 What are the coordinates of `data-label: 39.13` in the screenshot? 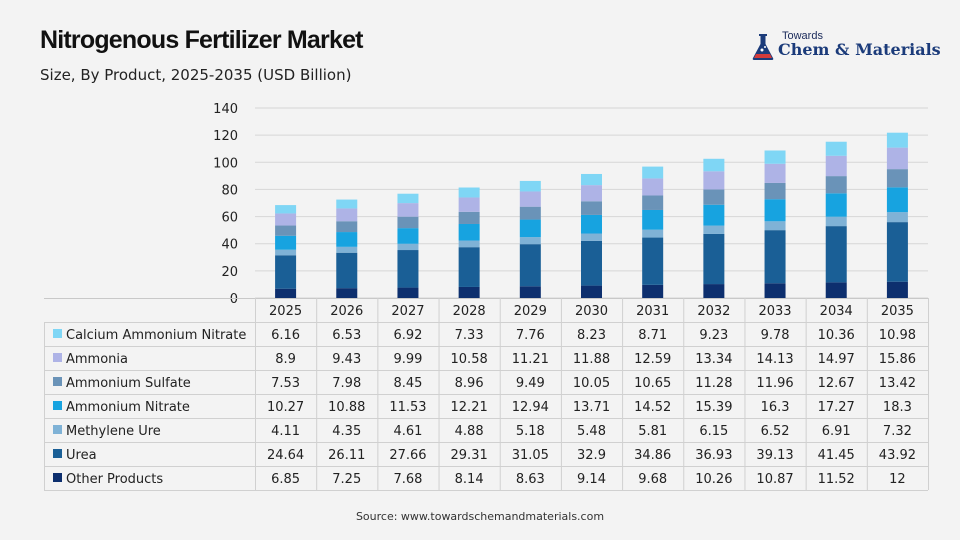 It's located at (774, 455).